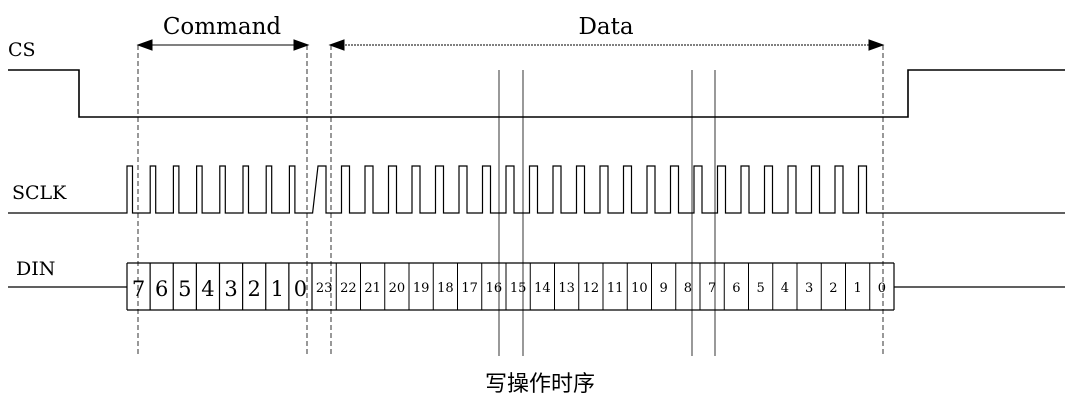  What do you see at coordinates (540, 384) in the screenshot?
I see `diagram-caption: 写操作时序` at bounding box center [540, 384].